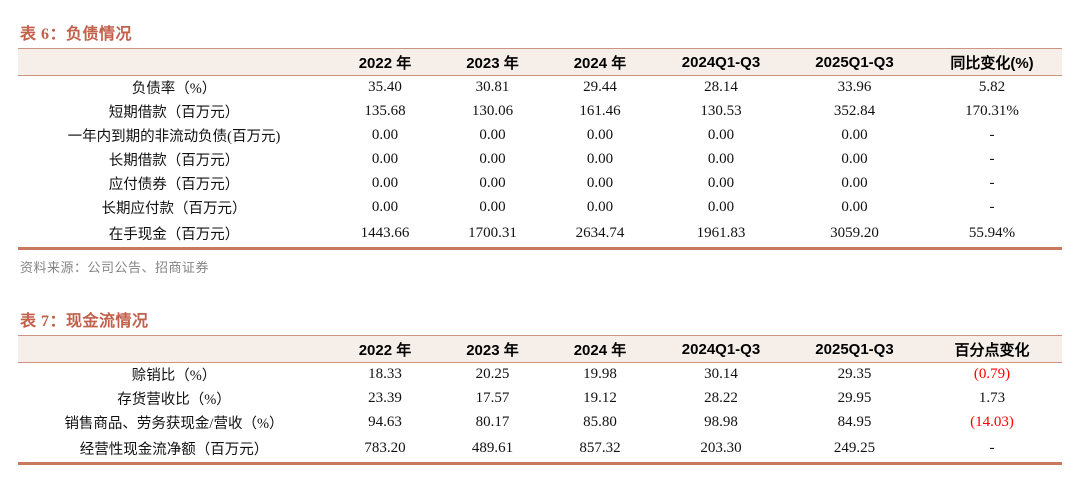  What do you see at coordinates (174, 185) in the screenshot?
I see `row-label: 应付债券（百万元）` at bounding box center [174, 185].